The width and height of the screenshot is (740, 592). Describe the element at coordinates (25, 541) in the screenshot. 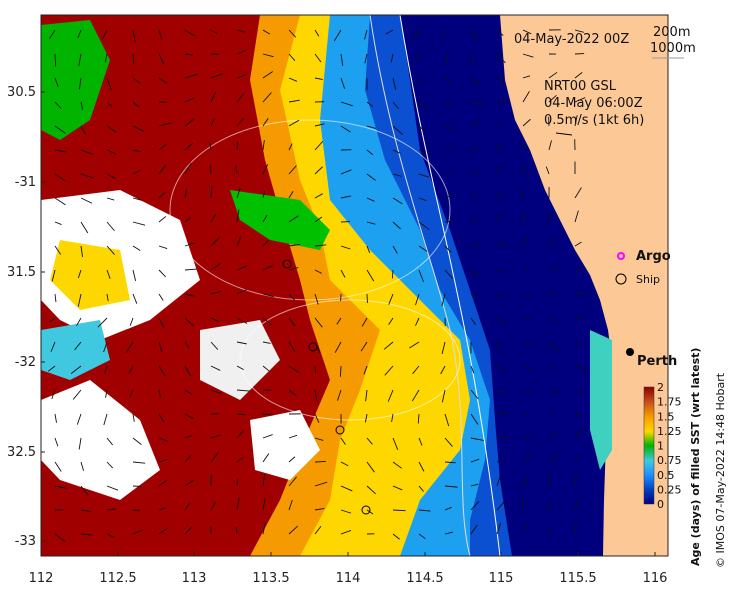

I see `y-tick-label: -33` at that location.